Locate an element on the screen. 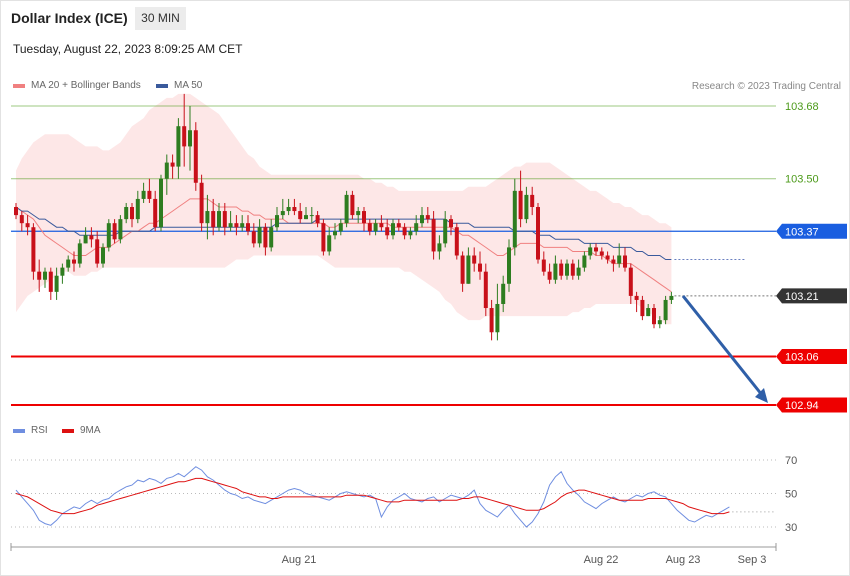  time-axis-tick-label: Aug 22 is located at coordinates (601, 560).